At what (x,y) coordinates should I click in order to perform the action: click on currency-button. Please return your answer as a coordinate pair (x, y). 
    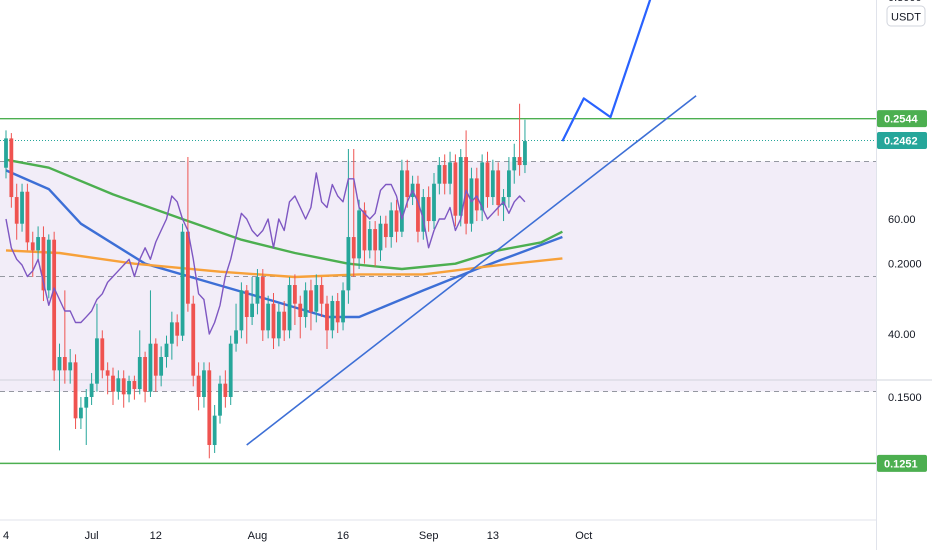
    Looking at the image, I should click on (906, 16).